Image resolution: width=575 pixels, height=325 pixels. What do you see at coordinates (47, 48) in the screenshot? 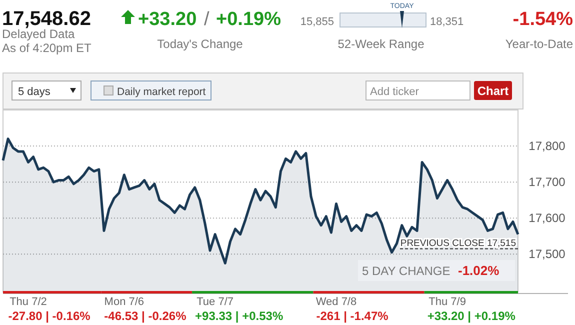
I see `text: As of 4:20pm ET` at bounding box center [47, 48].